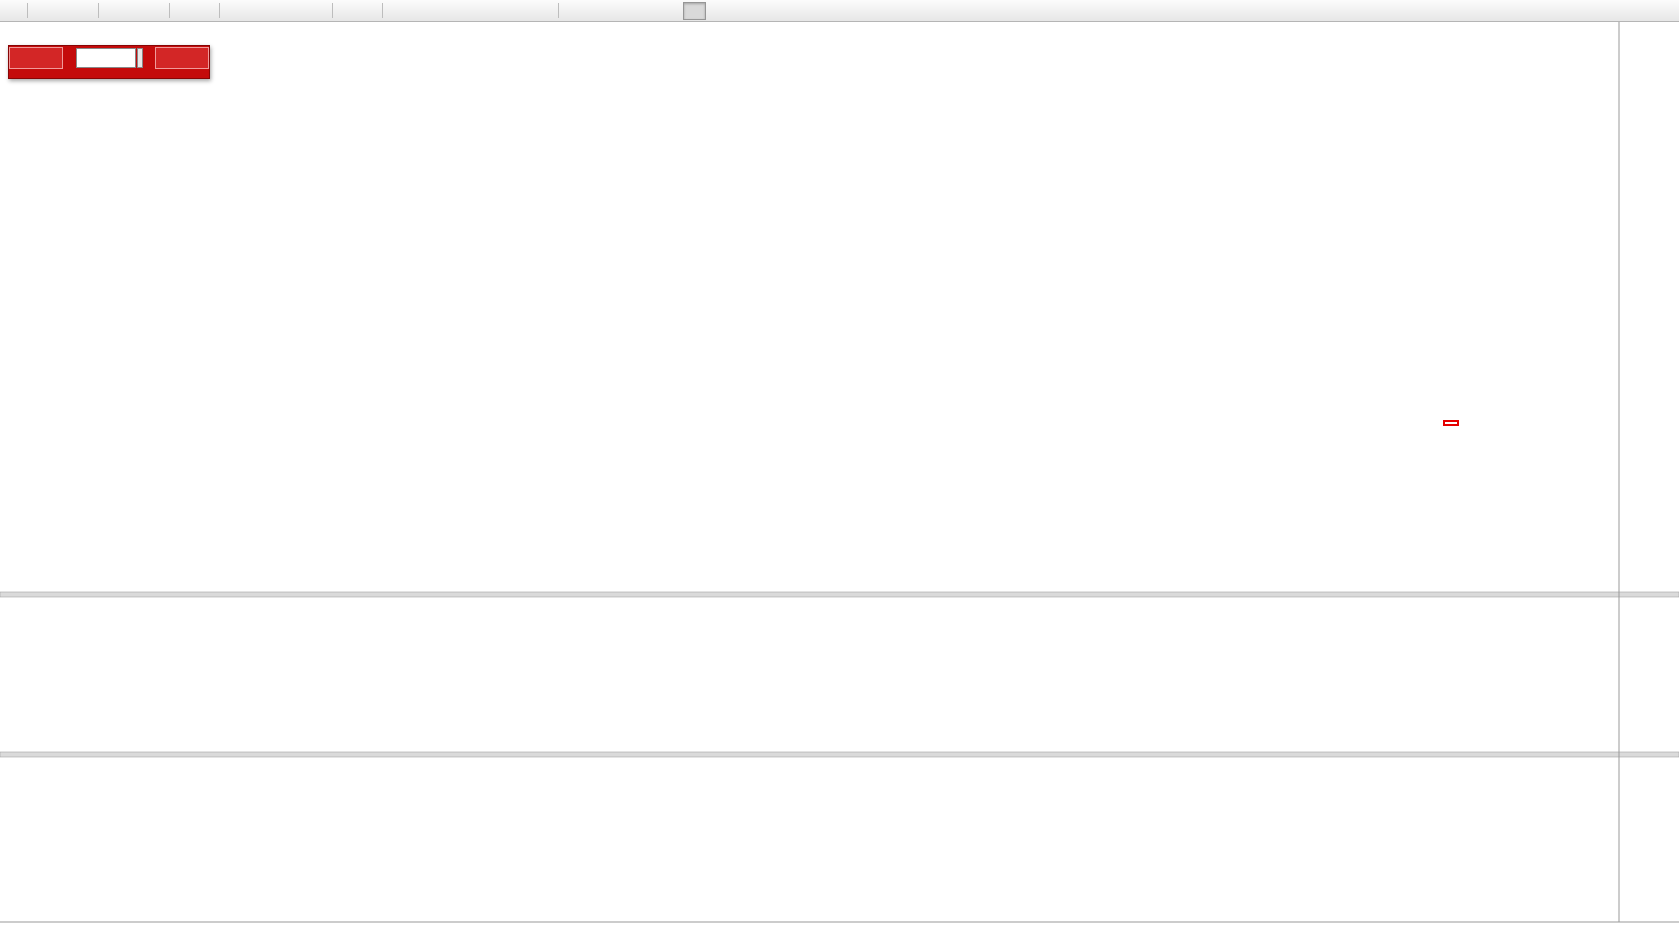 The width and height of the screenshot is (1679, 947). I want to click on timeframe-h1-button, so click(670, 11).